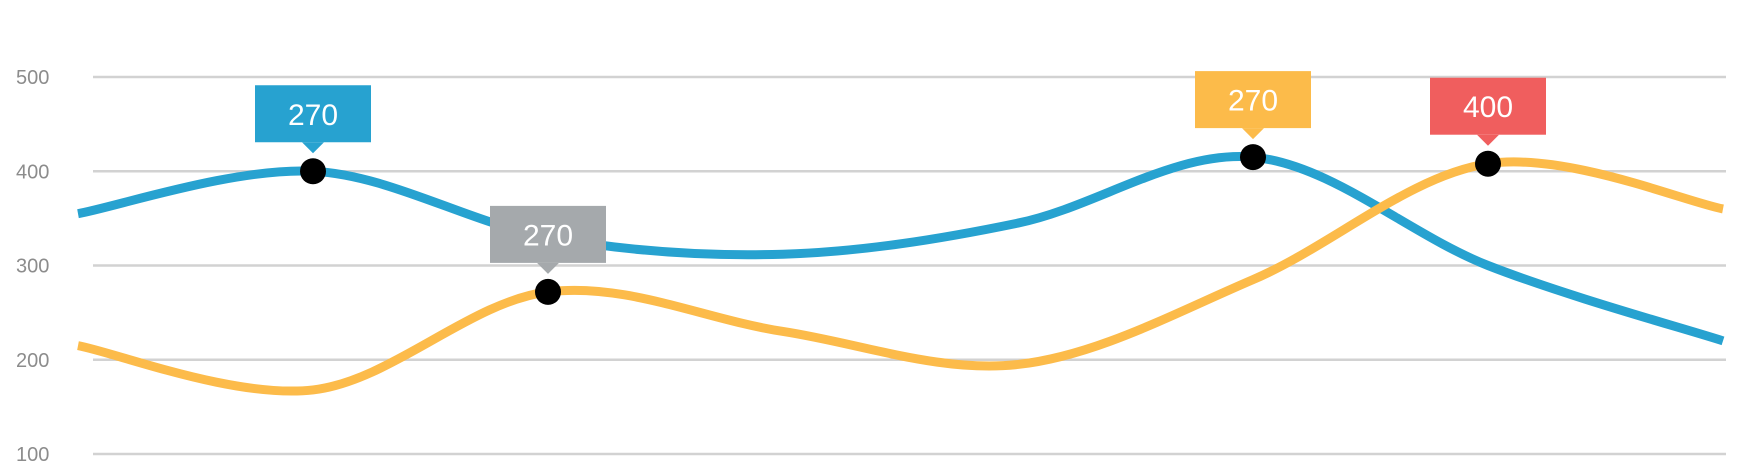  I want to click on callout-label: 400, so click(1488, 107).